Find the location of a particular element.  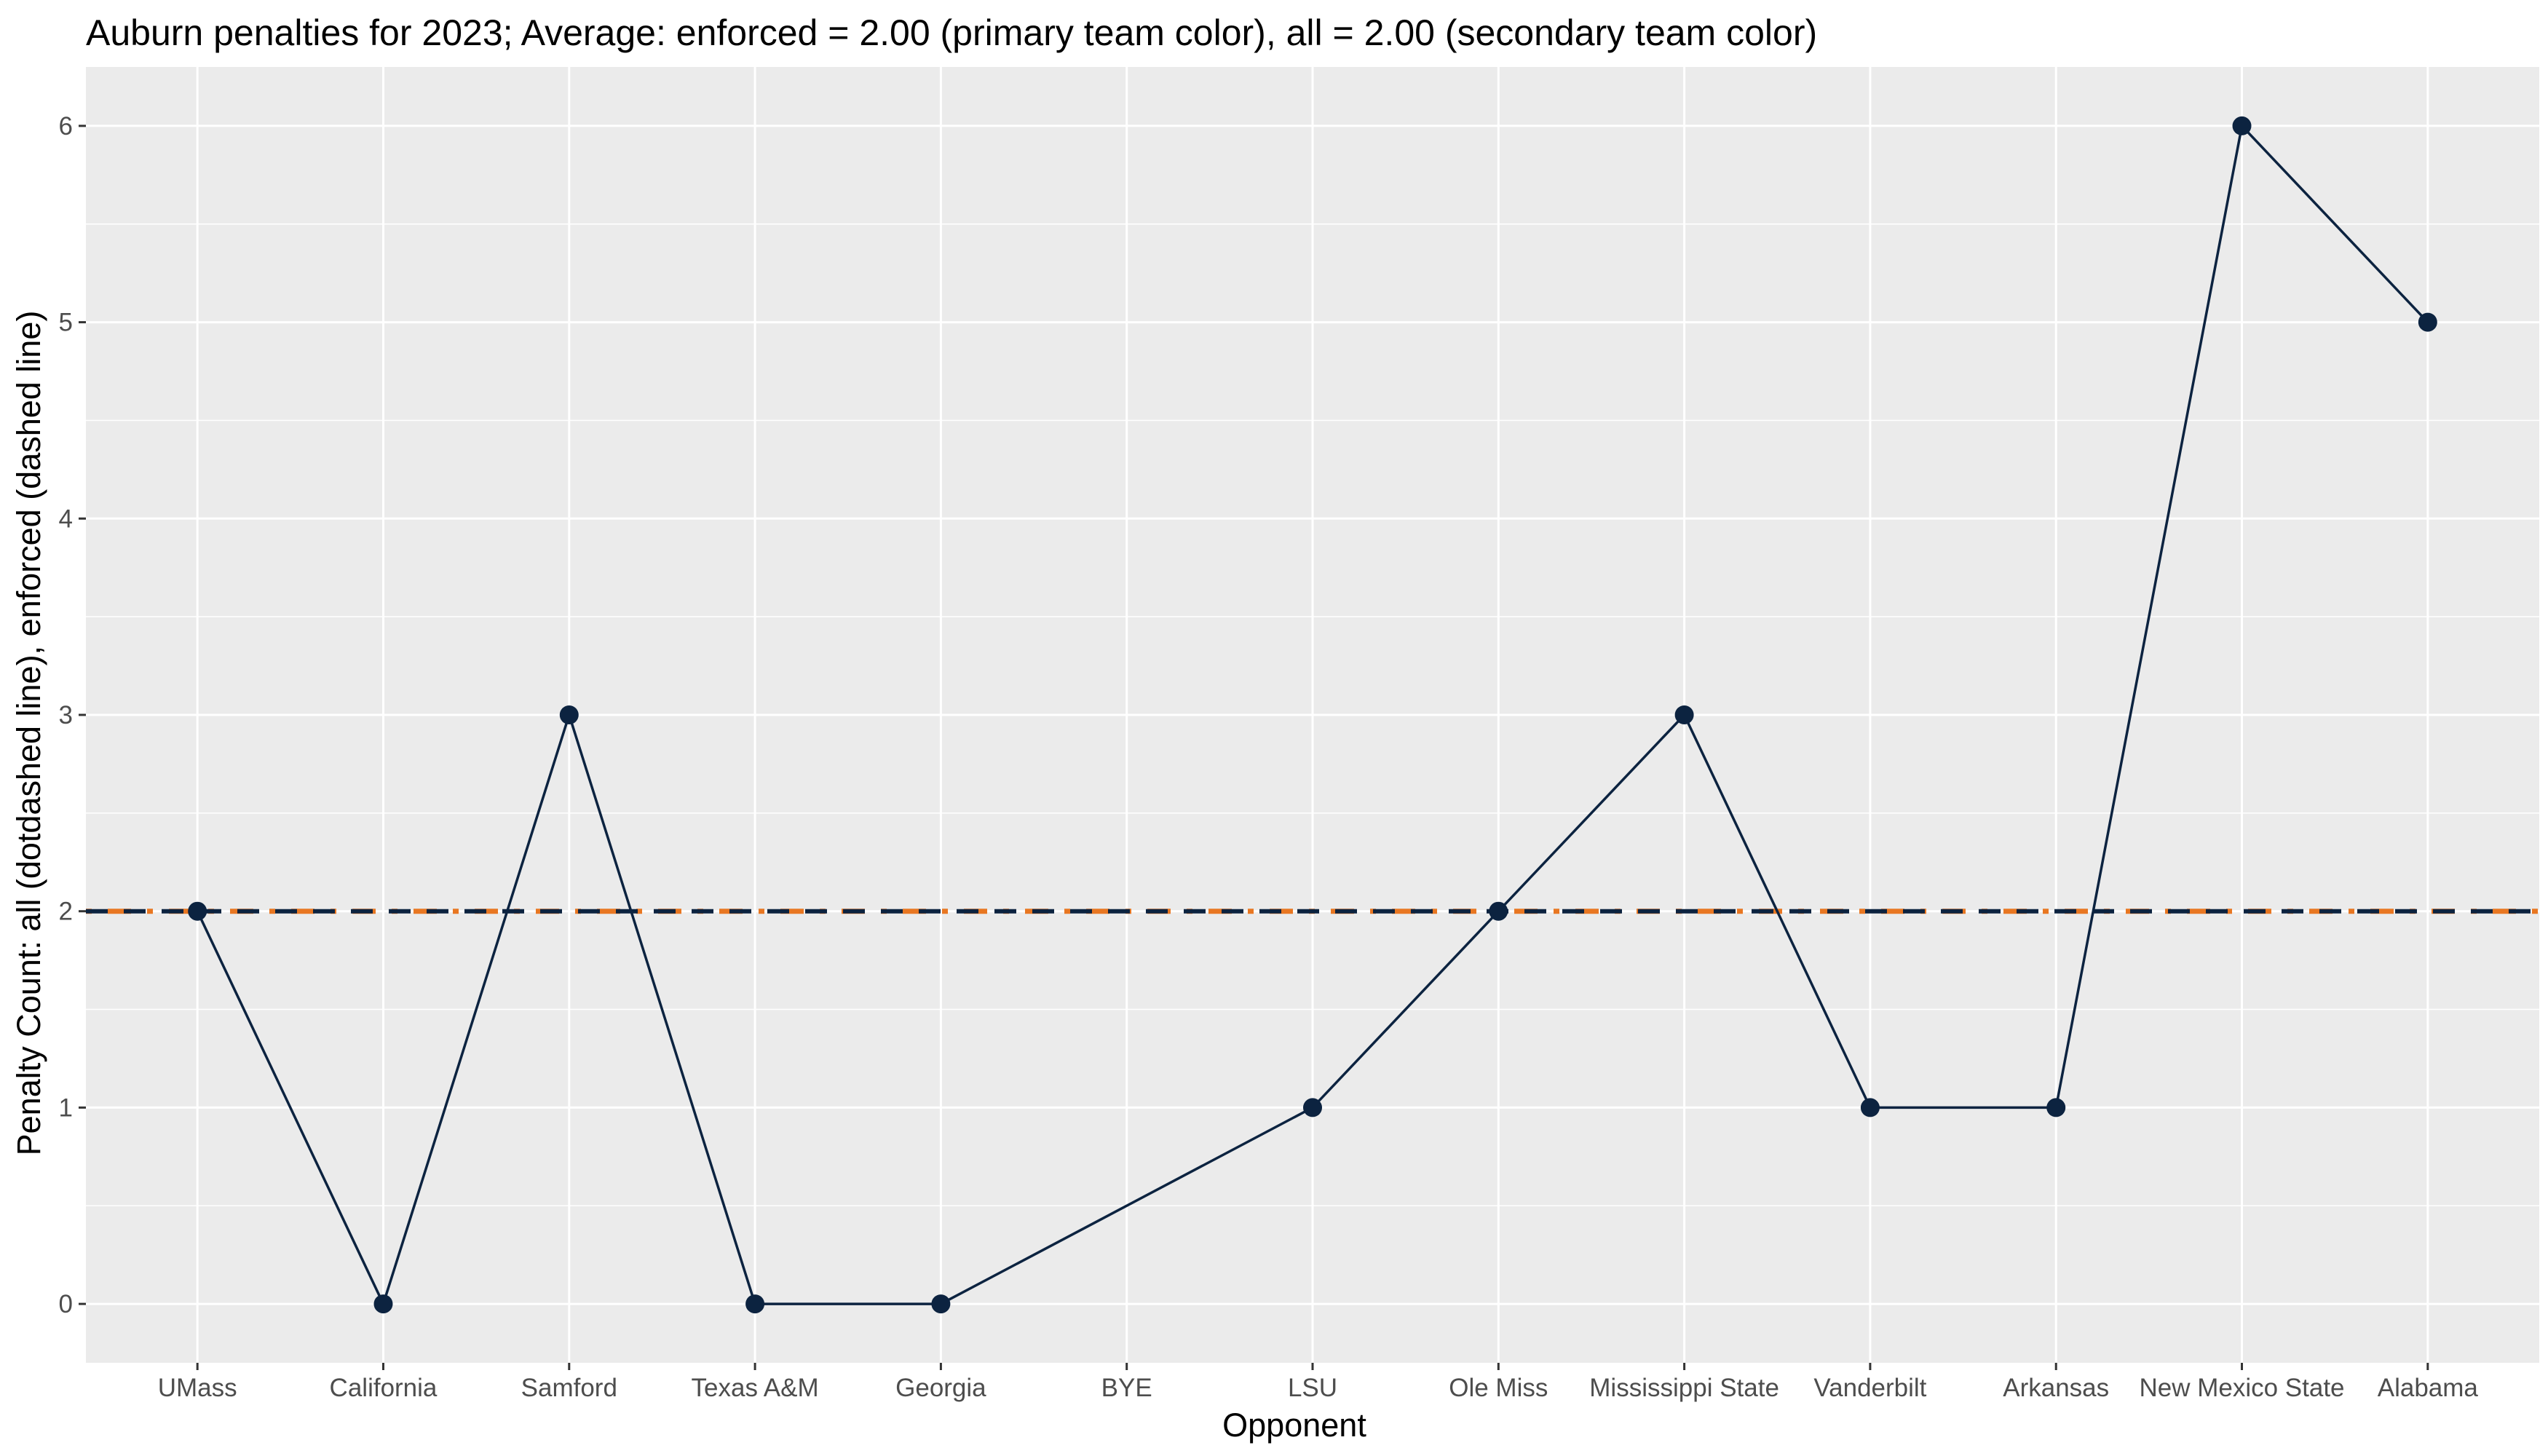

y-tick-label: 1 is located at coordinates (66, 1107).